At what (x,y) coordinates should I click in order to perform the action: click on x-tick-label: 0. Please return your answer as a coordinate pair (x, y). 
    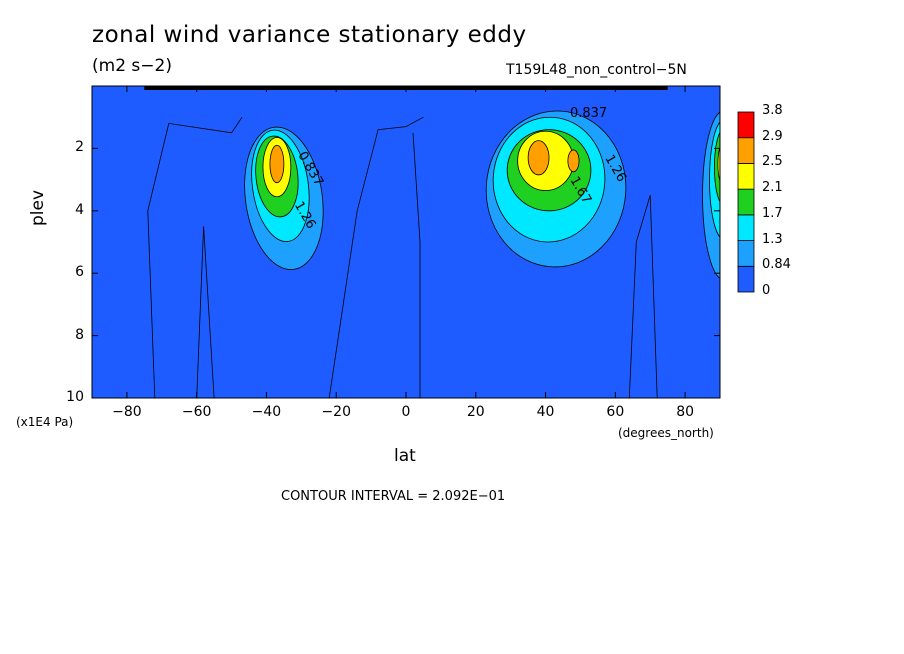
    Looking at the image, I should click on (406, 412).